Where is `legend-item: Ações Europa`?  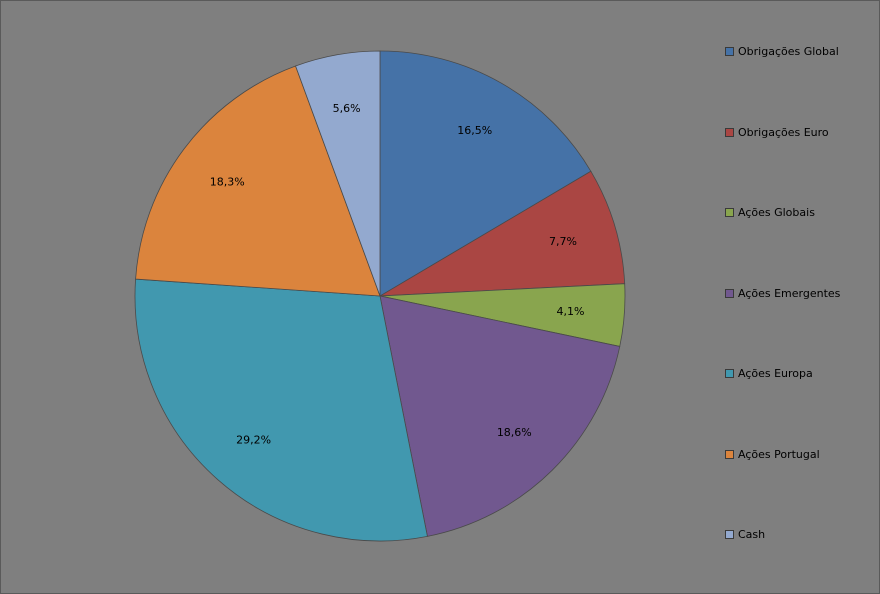 legend-item: Ações Europa is located at coordinates (769, 373).